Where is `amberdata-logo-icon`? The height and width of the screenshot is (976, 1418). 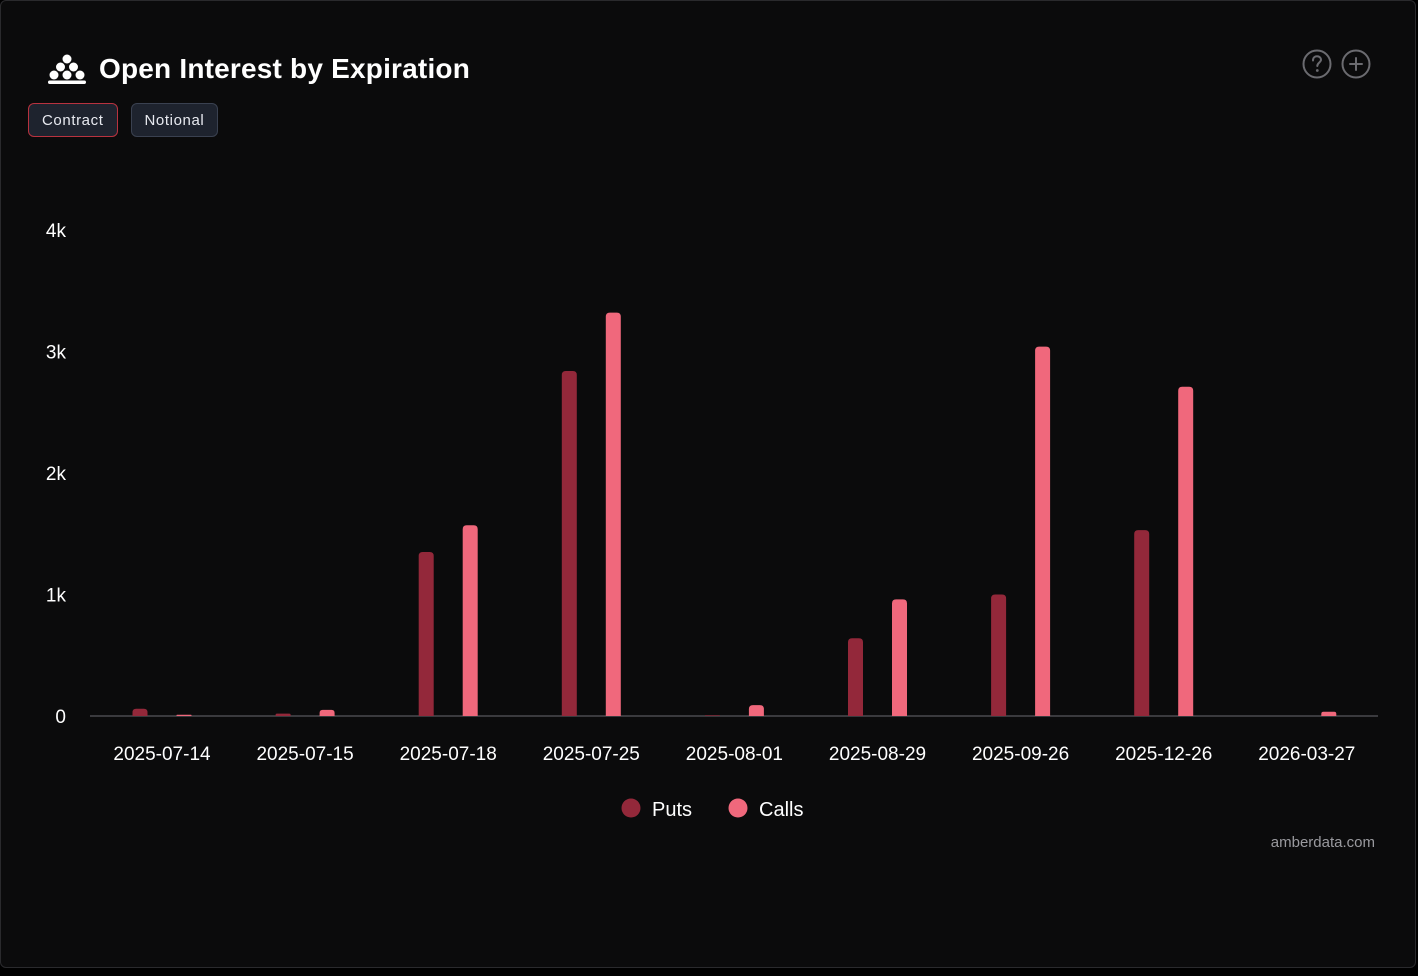 amberdata-logo-icon is located at coordinates (67, 69).